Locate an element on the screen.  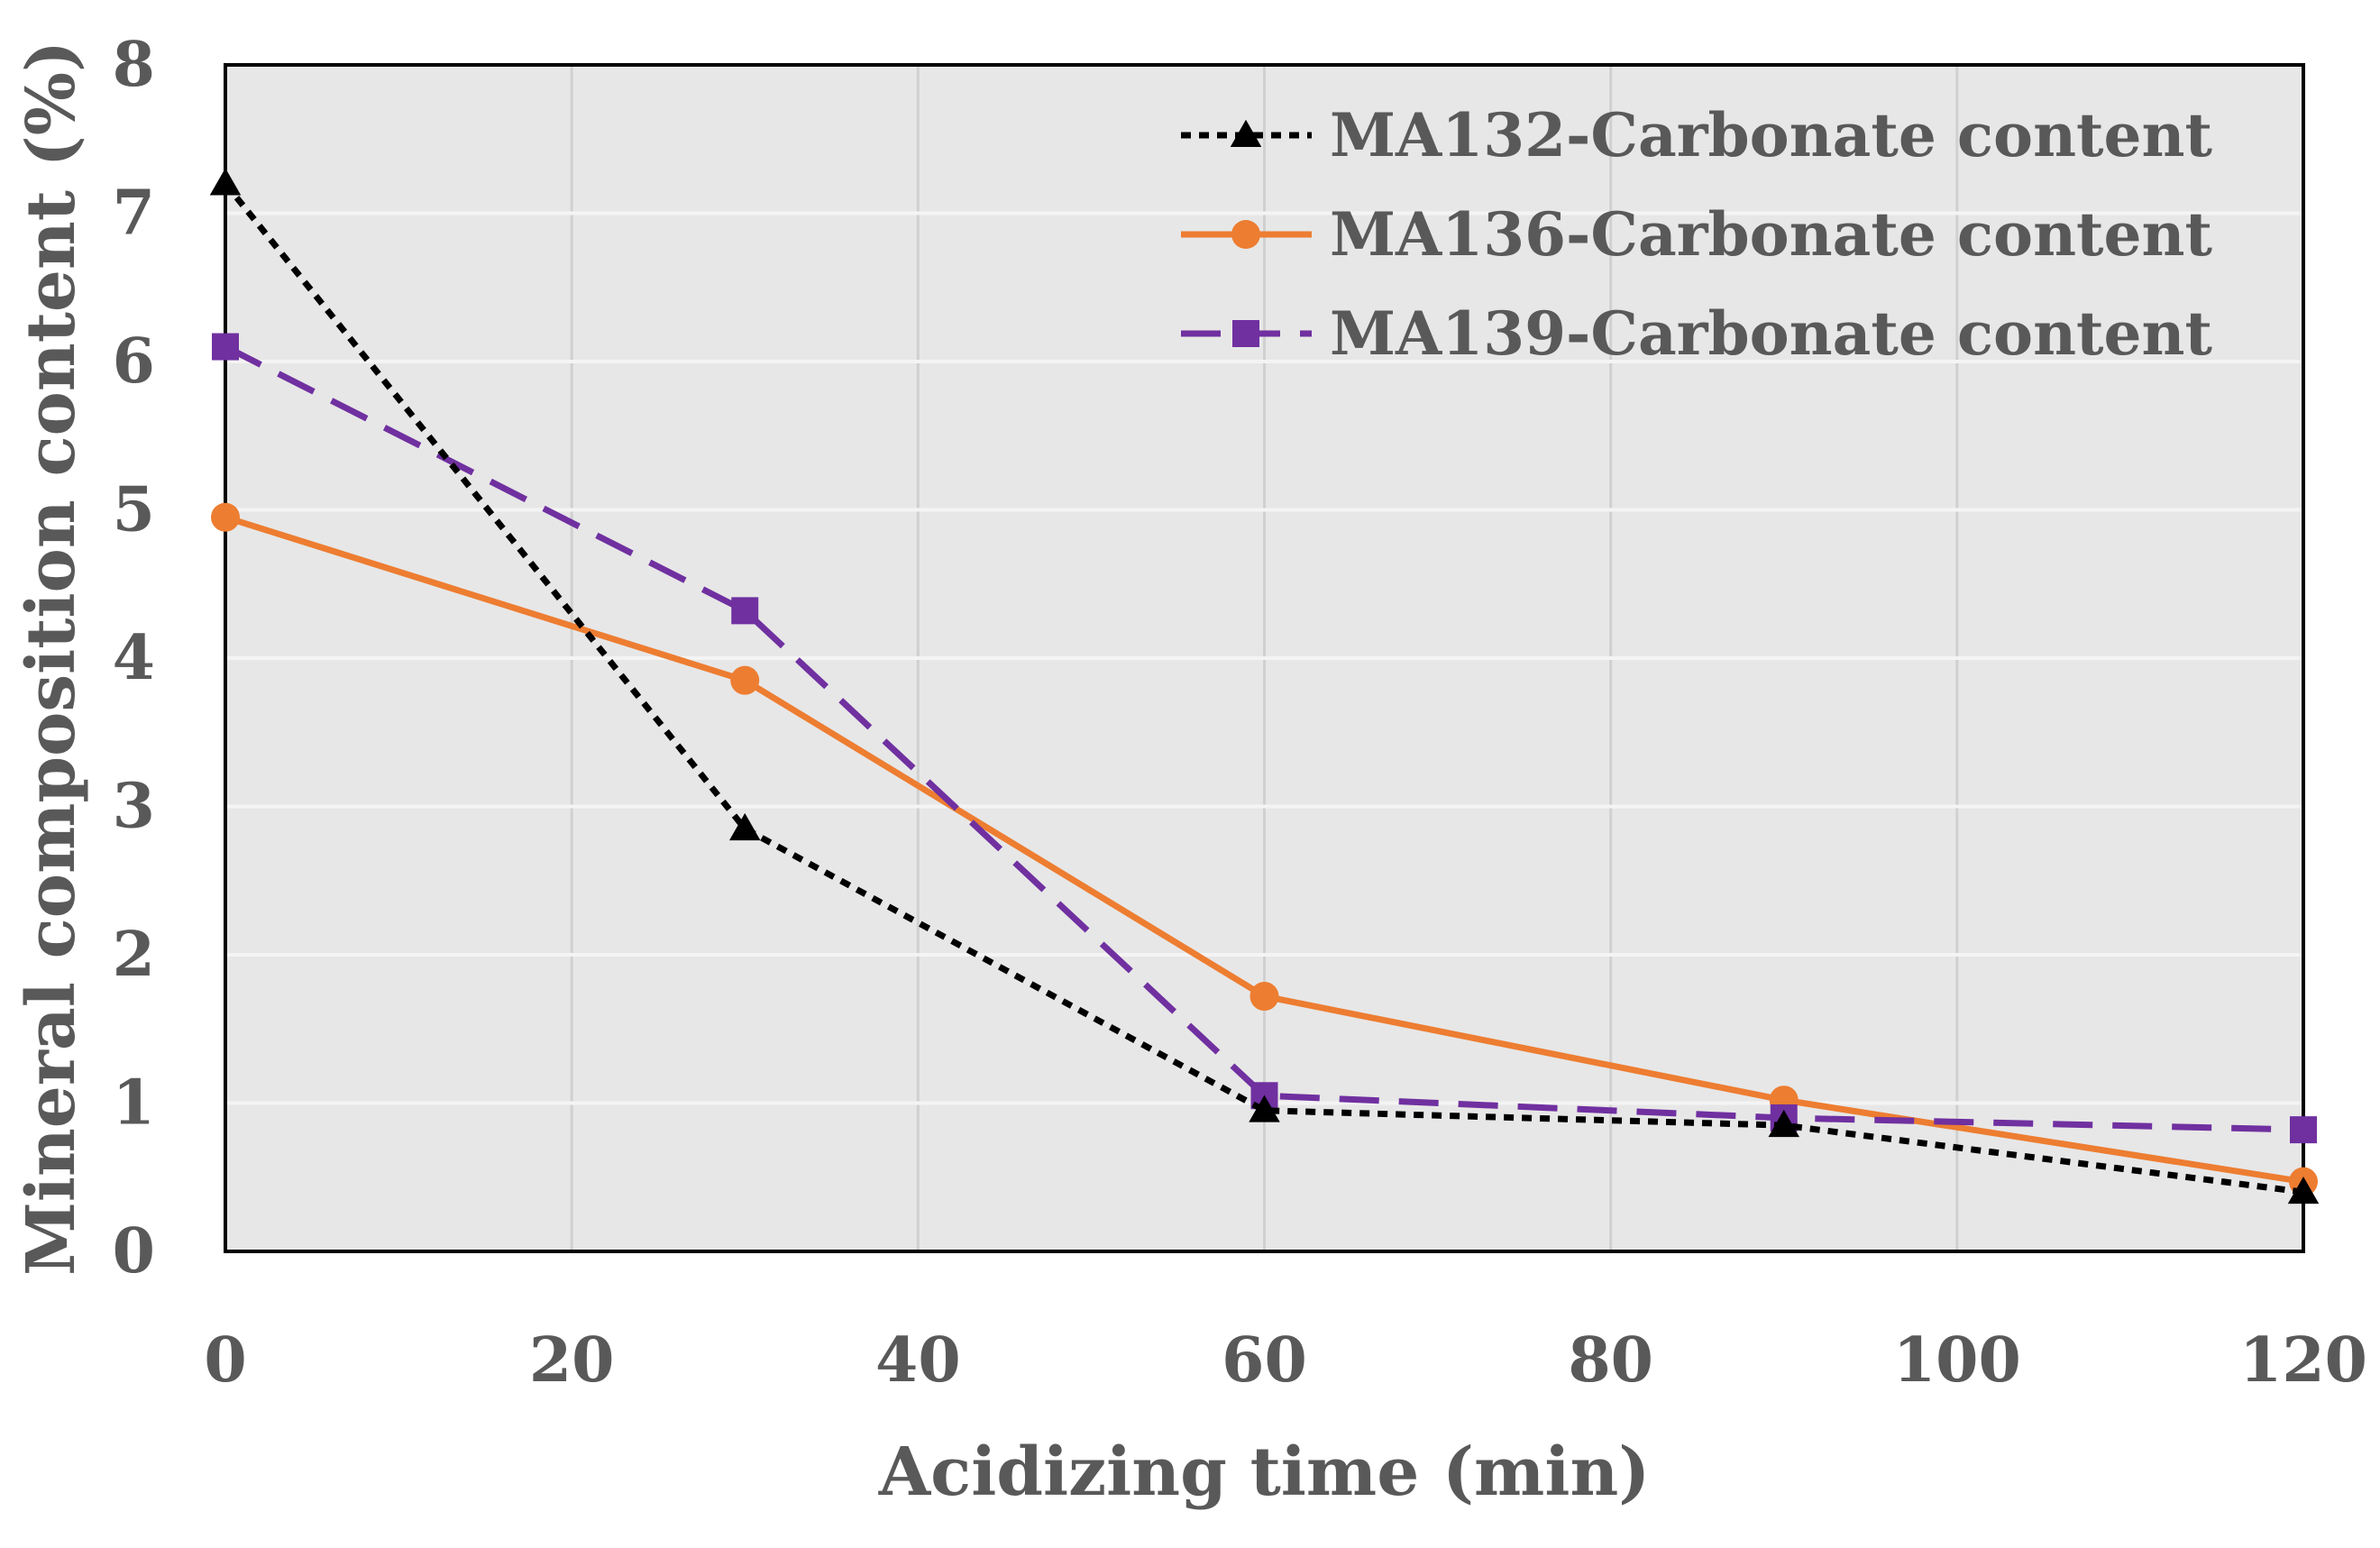
y-axis-title: Mineral composition content (%) is located at coordinates (51, 658).